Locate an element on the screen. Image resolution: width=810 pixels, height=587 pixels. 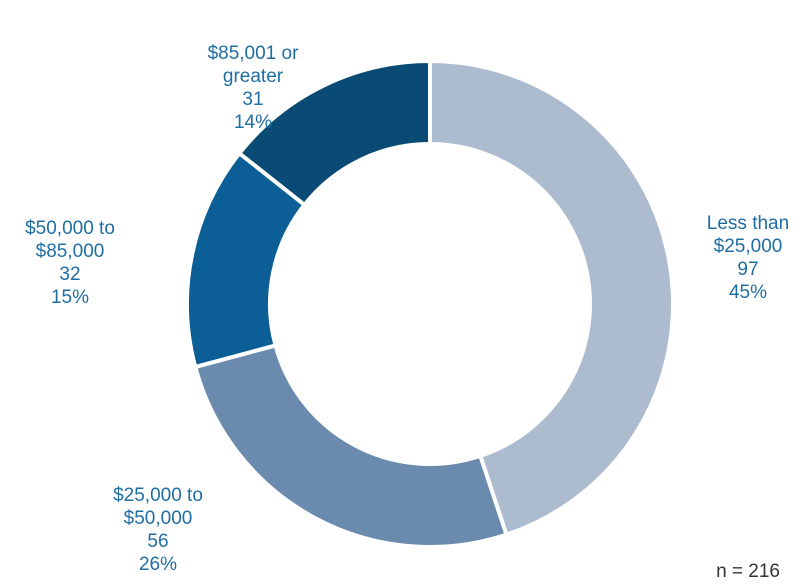
slice-label: Less than $25,000 97 45% is located at coordinates (748, 258).